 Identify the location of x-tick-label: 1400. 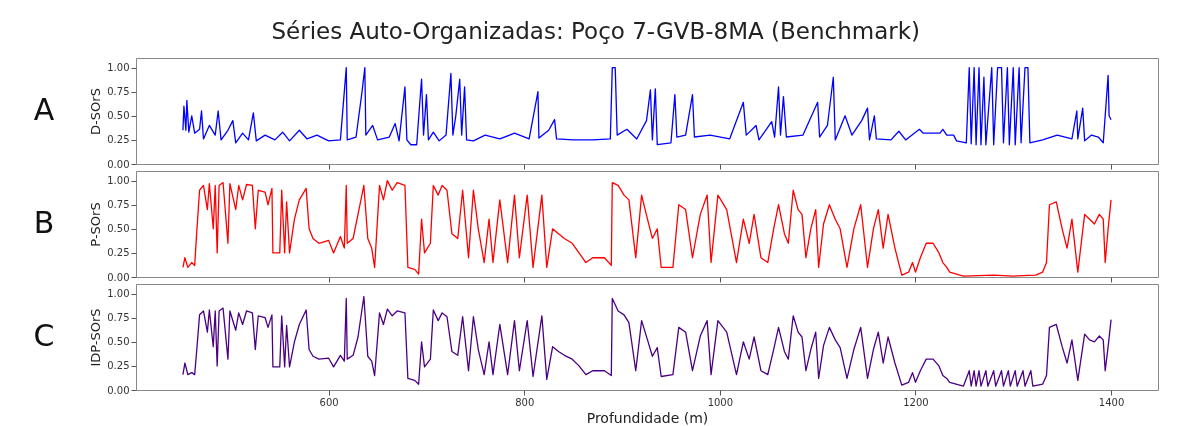
(1111, 402).